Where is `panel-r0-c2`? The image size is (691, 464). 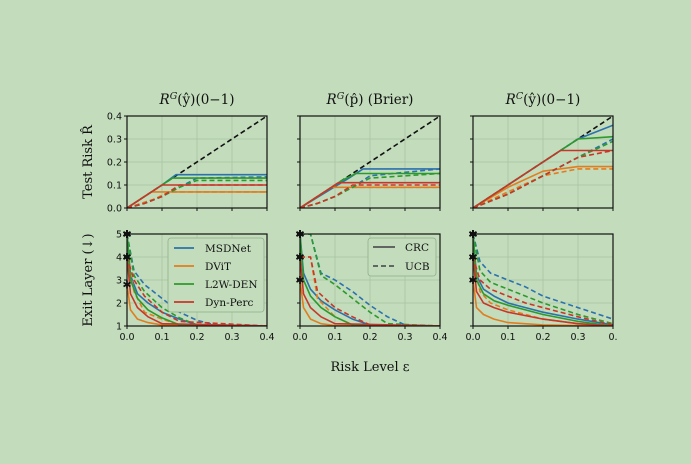 panel-r0-c2 is located at coordinates (542, 163).